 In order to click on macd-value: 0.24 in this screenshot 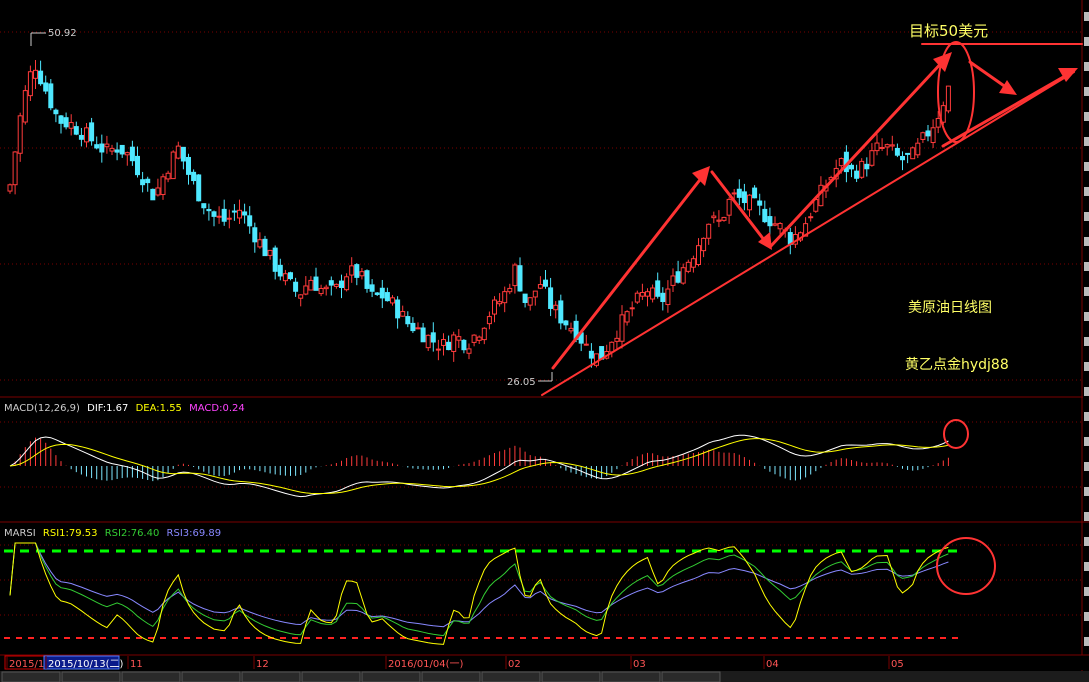, I will do `click(233, 408)`.